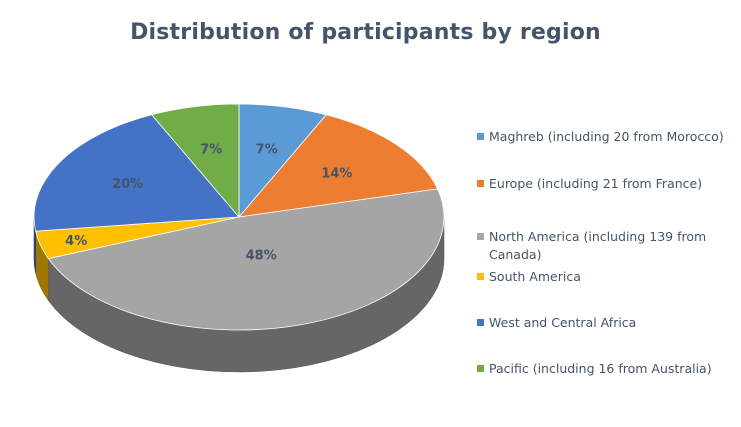 The width and height of the screenshot is (741, 427). I want to click on legend-item: Pacific (including 16 from Australia), so click(604, 369).